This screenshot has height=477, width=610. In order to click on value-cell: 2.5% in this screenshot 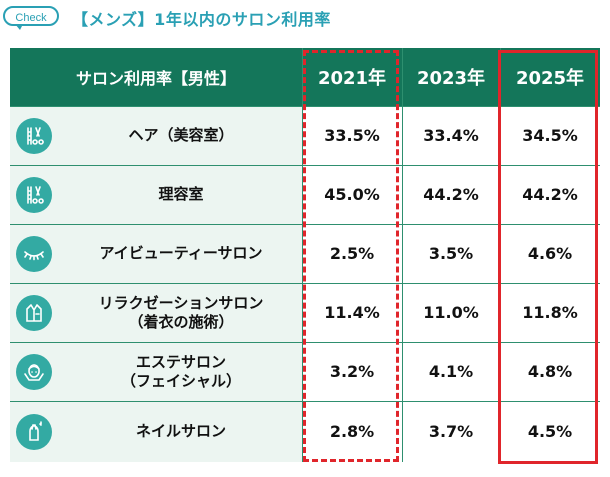, I will do `click(352, 253)`.